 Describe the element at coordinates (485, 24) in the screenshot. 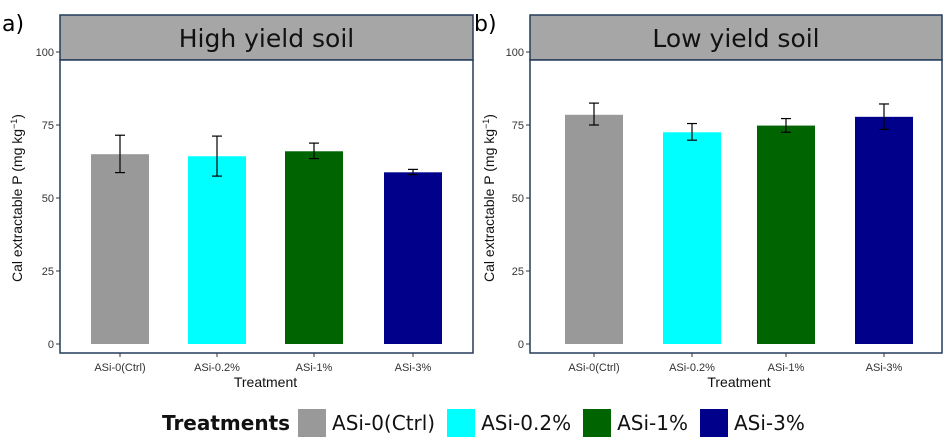

I see `panel-label: b)` at that location.